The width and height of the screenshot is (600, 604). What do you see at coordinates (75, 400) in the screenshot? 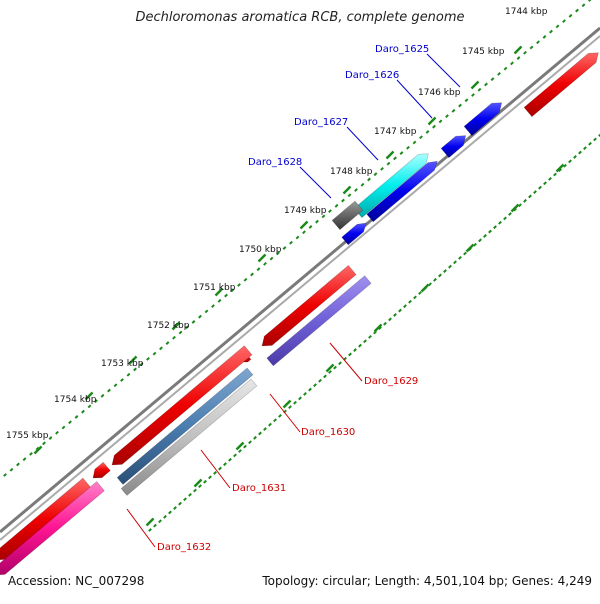
I see `scale-label: 1754 kbp` at bounding box center [75, 400].